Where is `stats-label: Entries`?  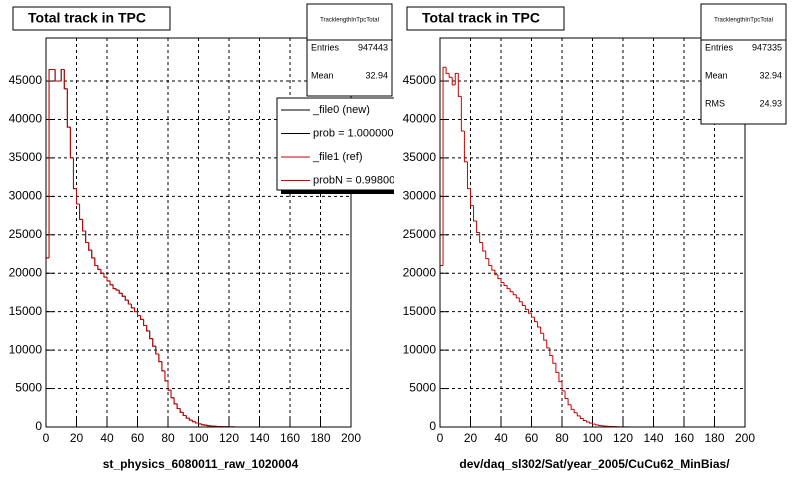 stats-label: Entries is located at coordinates (325, 47).